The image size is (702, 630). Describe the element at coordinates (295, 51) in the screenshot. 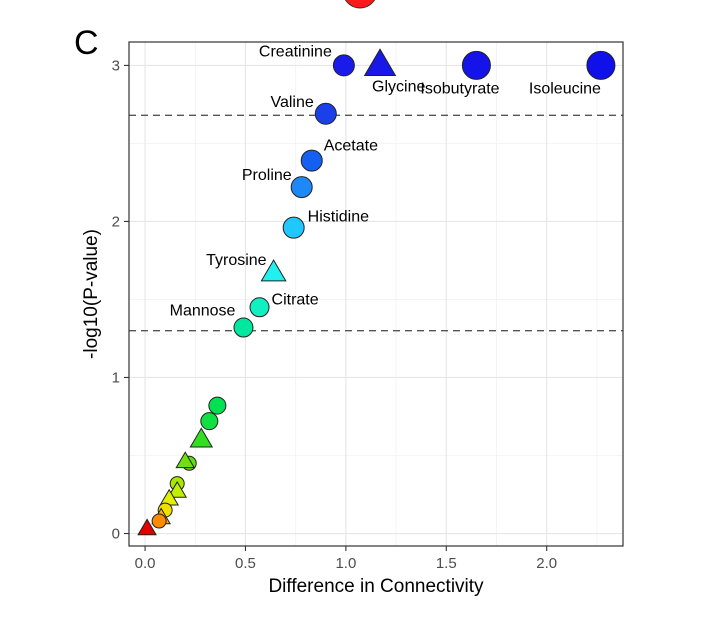

I see `point-label: Creatinine` at that location.